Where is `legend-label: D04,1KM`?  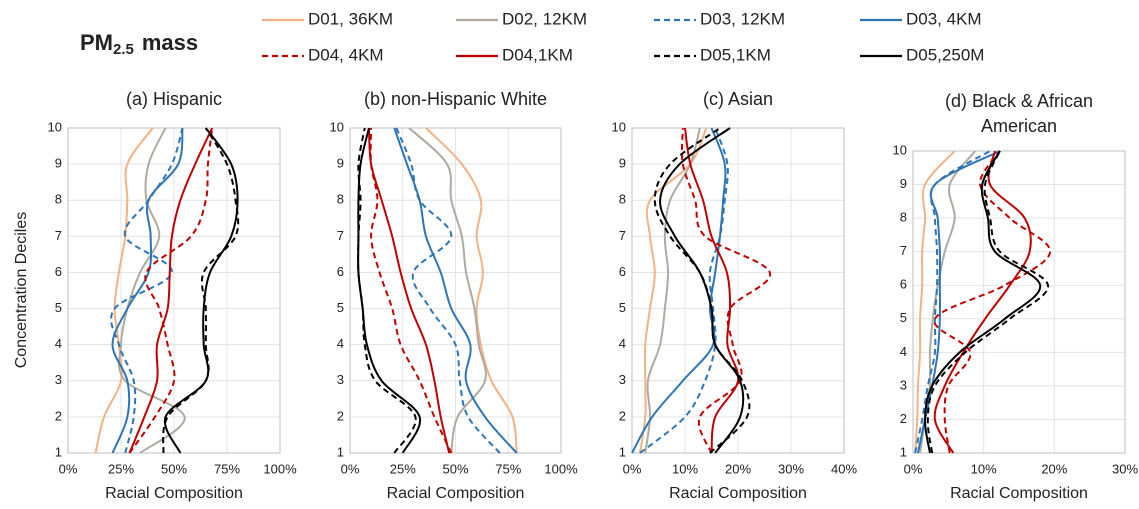
legend-label: D04,1KM is located at coordinates (537, 54).